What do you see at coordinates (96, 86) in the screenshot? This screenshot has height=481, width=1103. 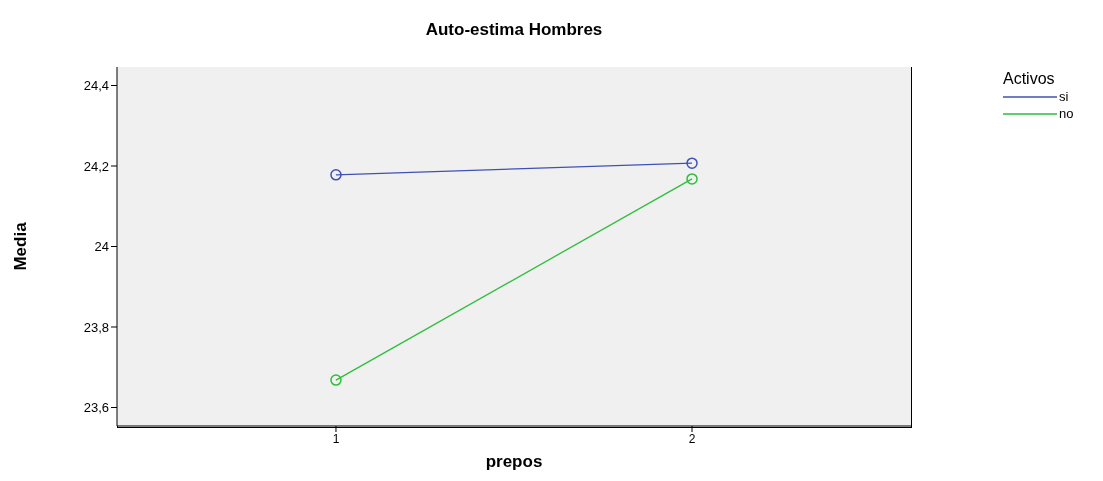 I see `y-tick-label: 24,4` at bounding box center [96, 86].